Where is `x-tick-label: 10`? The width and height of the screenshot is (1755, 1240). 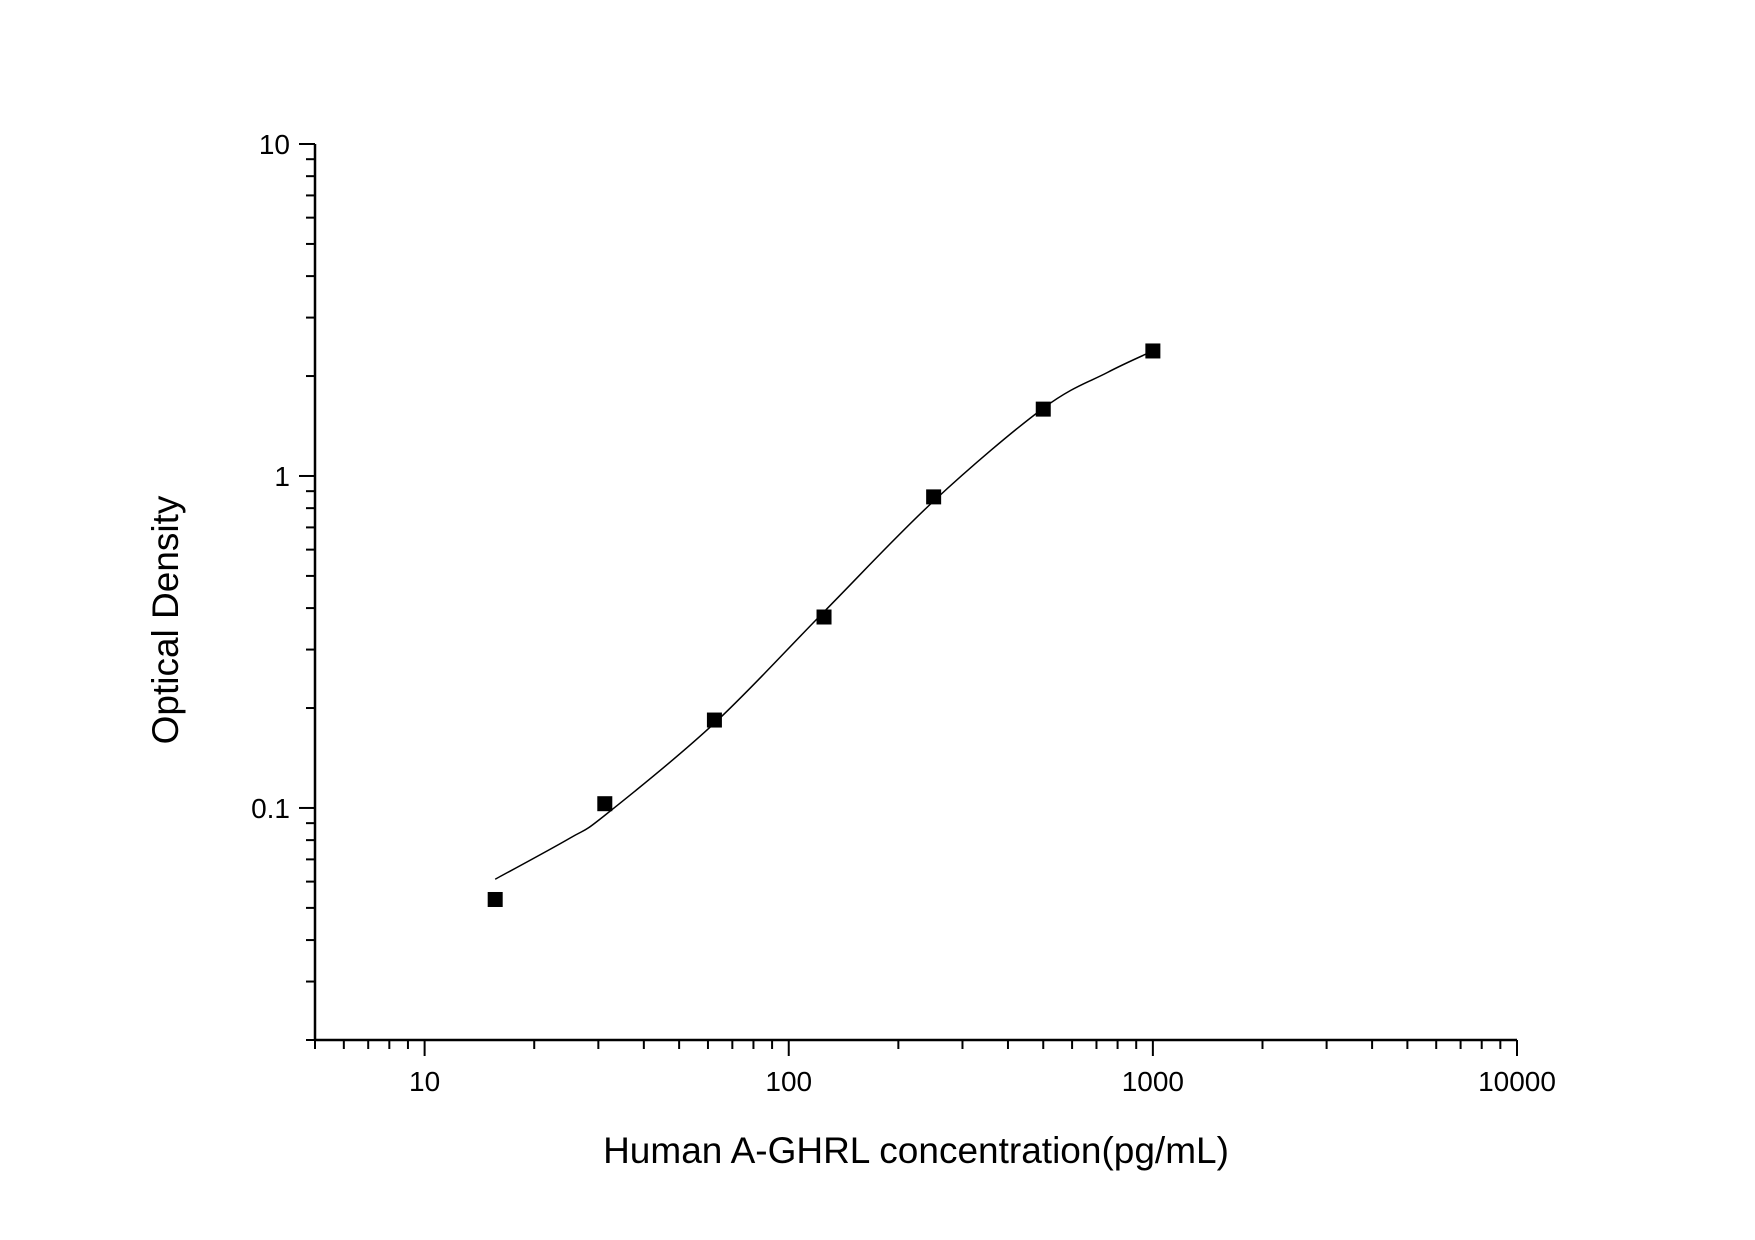 x-tick-label: 10 is located at coordinates (424, 1081).